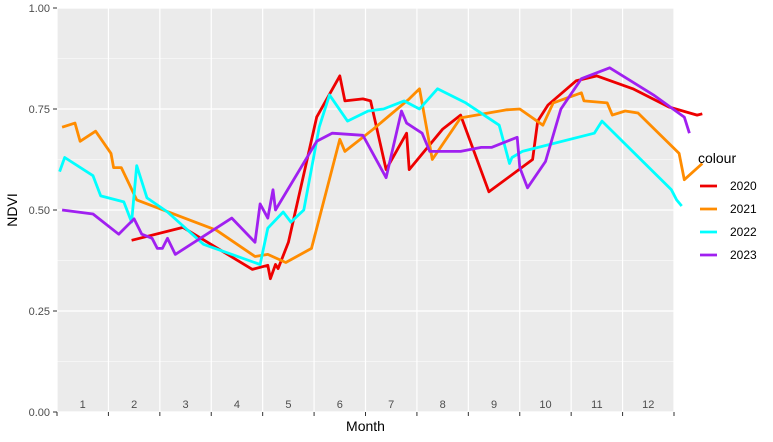 The width and height of the screenshot is (773, 442). I want to click on month-label: 7, so click(391, 405).